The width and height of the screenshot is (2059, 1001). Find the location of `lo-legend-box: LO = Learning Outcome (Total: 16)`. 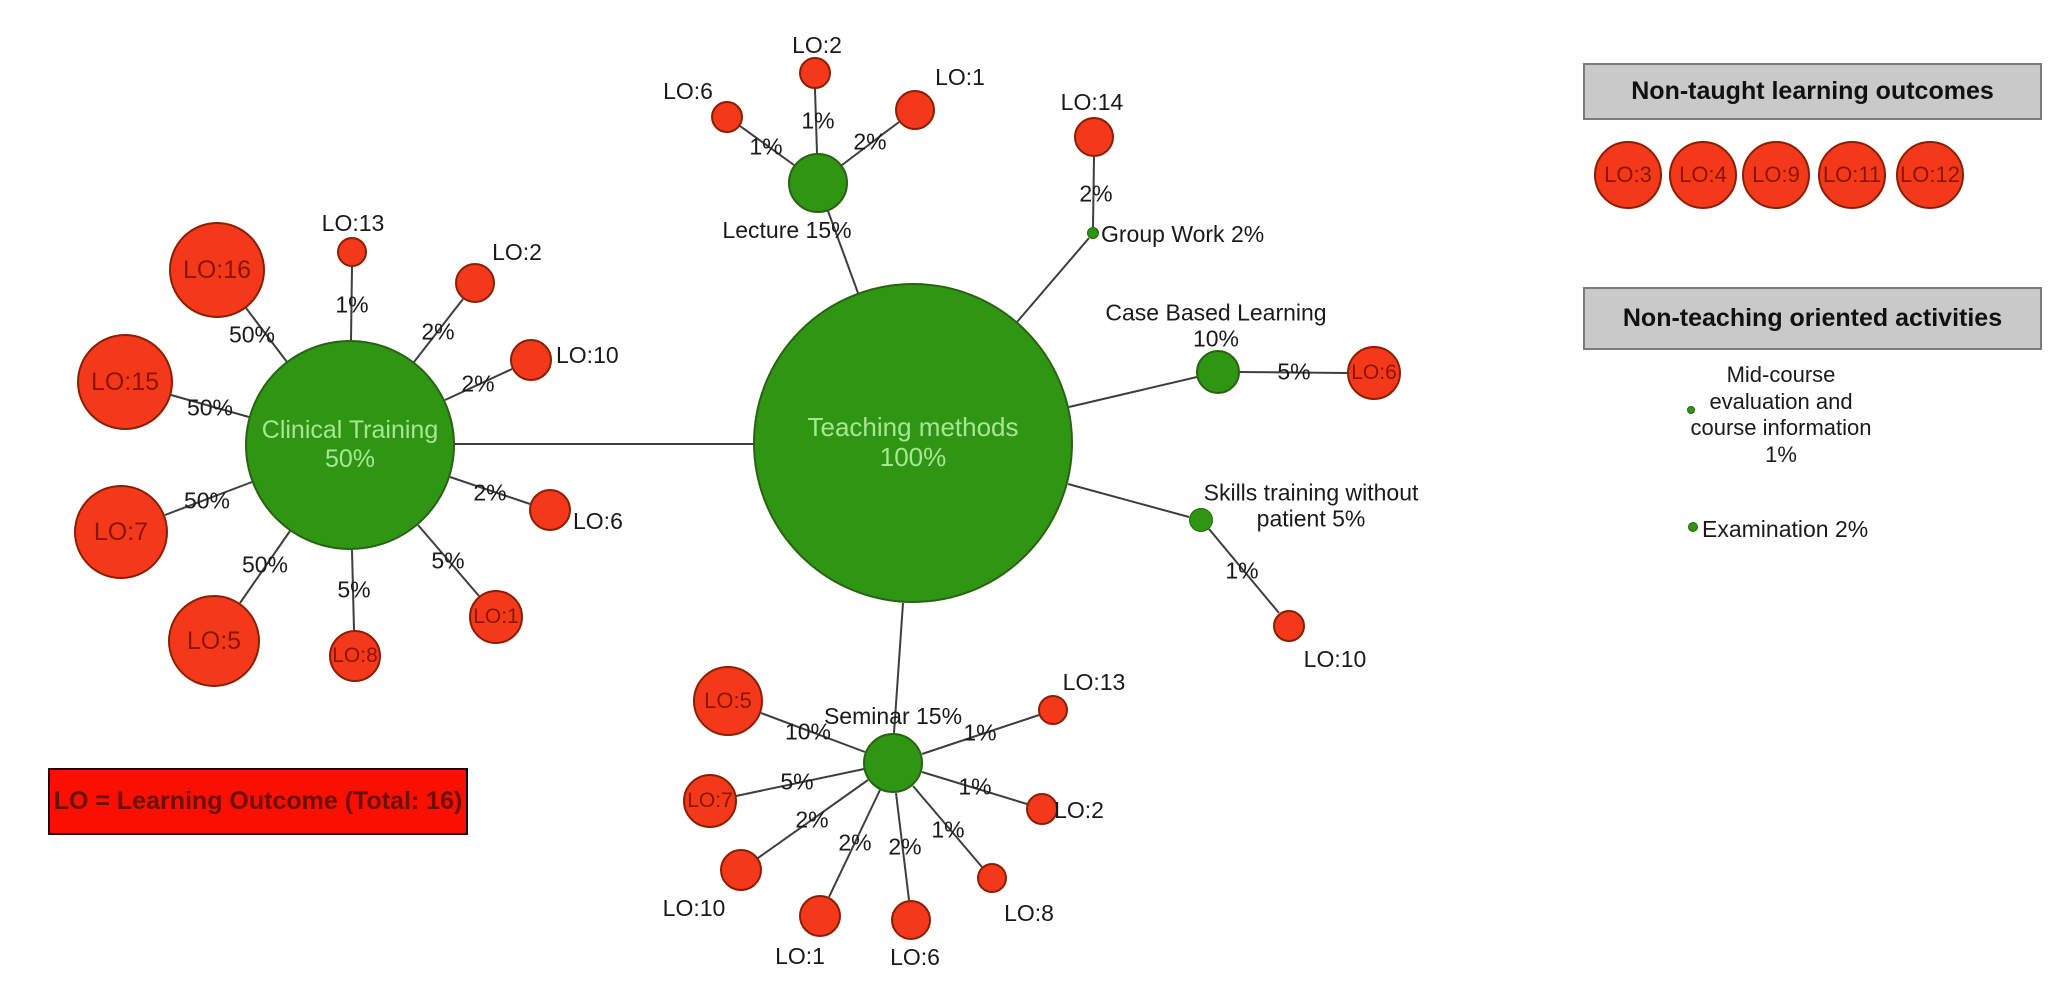

lo-legend-box: LO = Learning Outcome (Total: 16) is located at coordinates (258, 801).